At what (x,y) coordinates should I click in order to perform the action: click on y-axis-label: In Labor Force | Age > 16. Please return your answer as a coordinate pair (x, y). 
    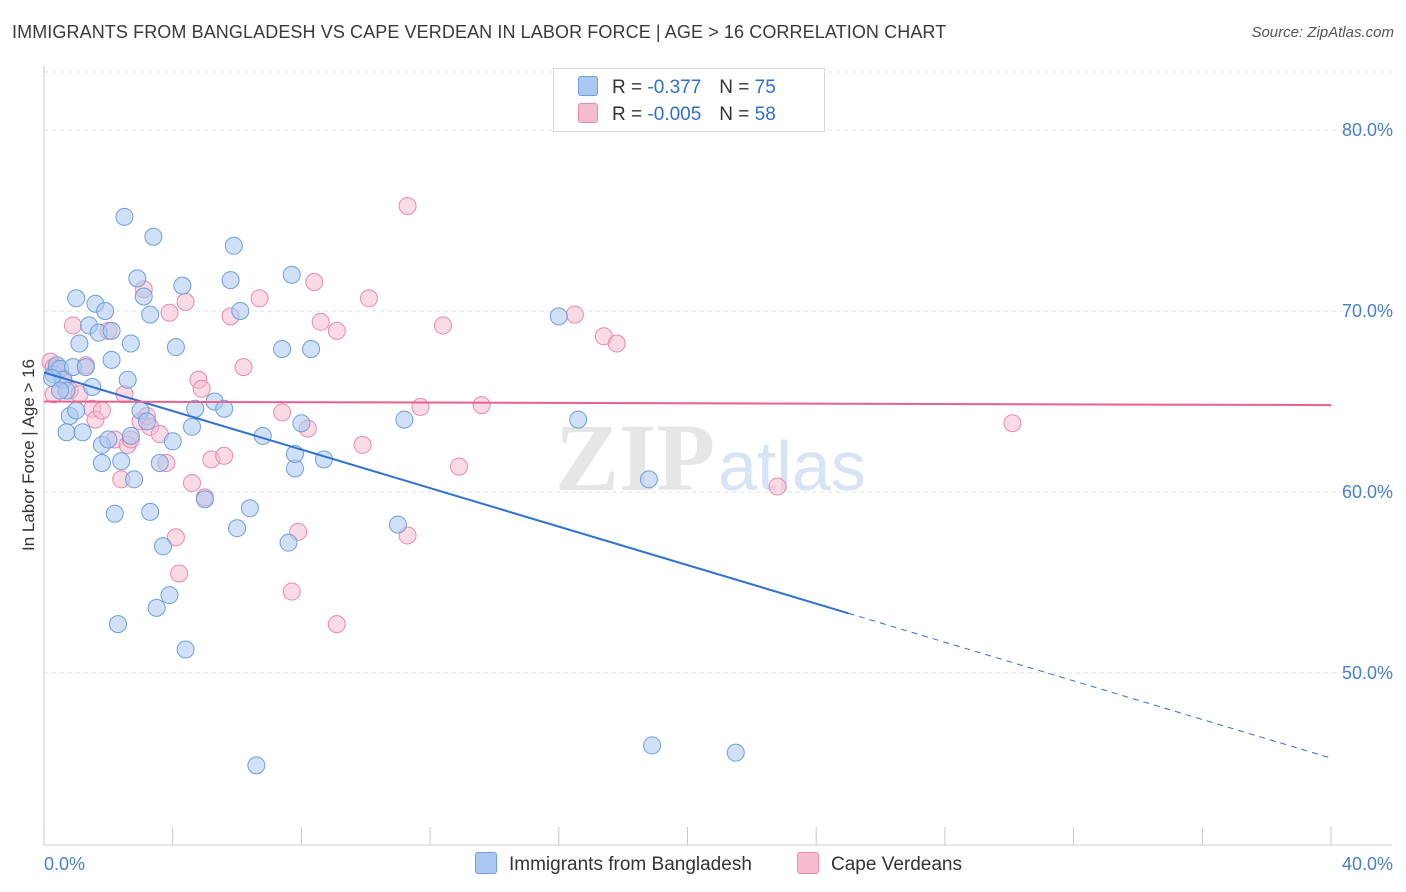
    Looking at the image, I should click on (28, 455).